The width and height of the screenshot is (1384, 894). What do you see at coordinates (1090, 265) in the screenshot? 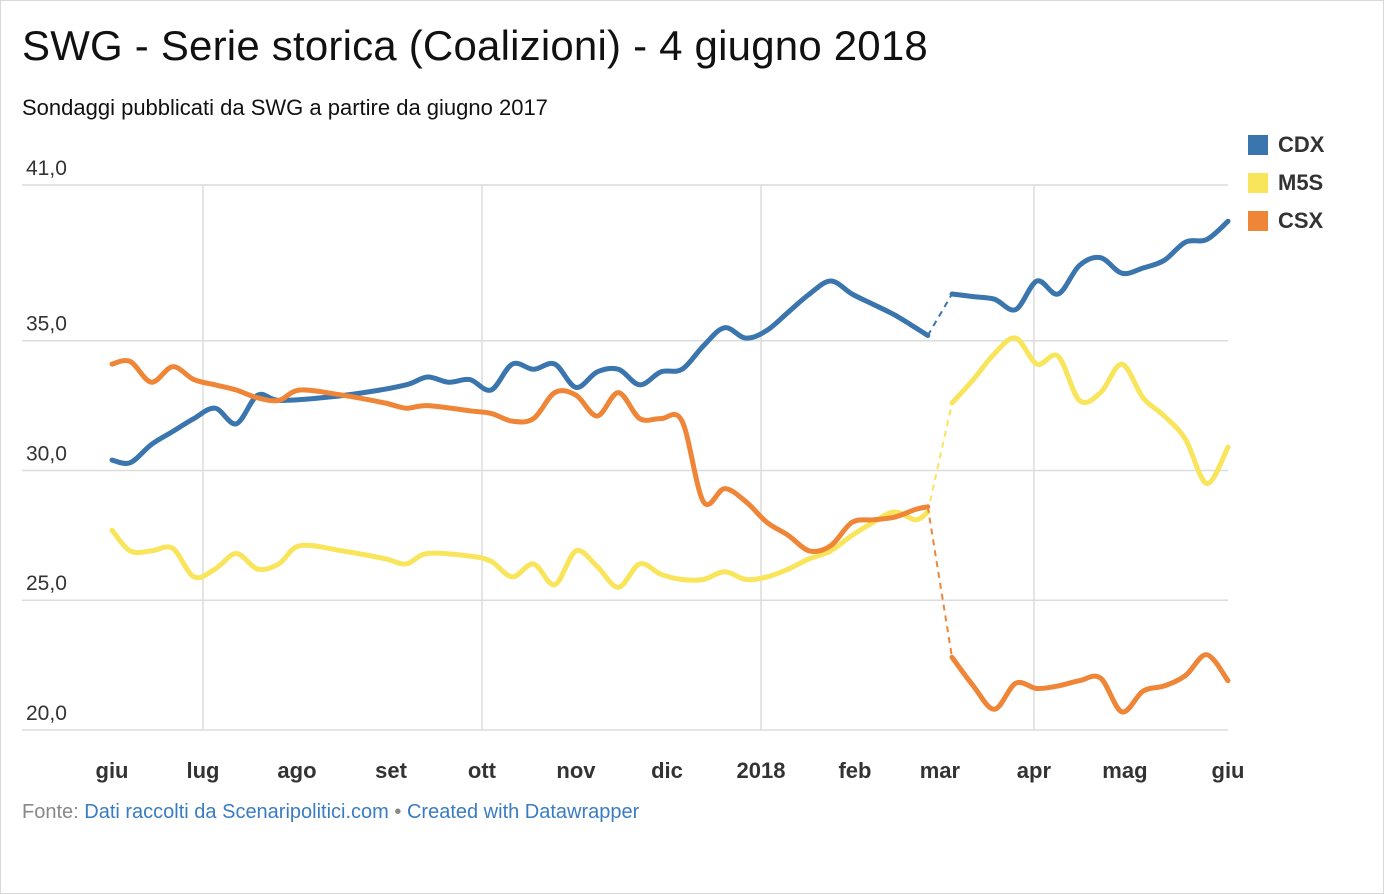
I see `series-line-cdx-after` at bounding box center [1090, 265].